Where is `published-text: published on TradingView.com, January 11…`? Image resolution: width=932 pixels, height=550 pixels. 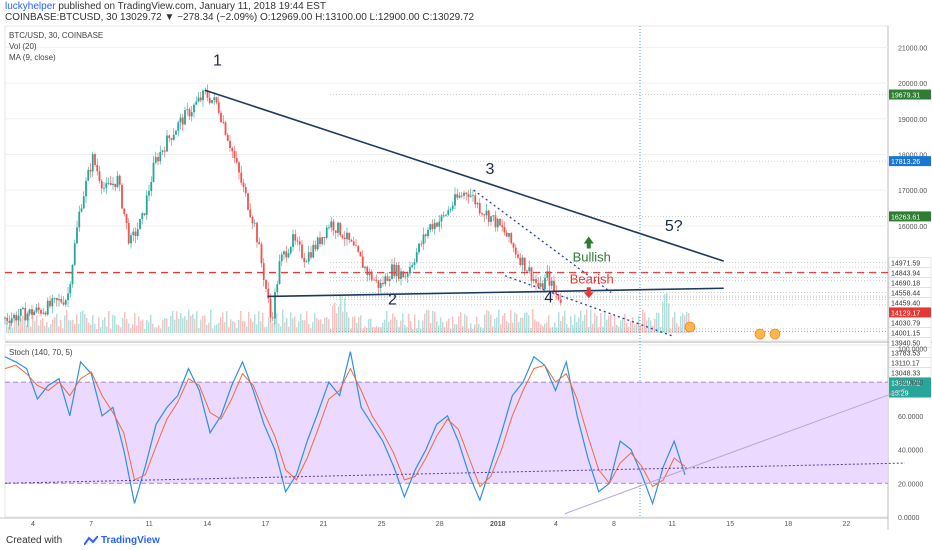
published-text: published on TradingView.com, January 11… is located at coordinates (192, 6).